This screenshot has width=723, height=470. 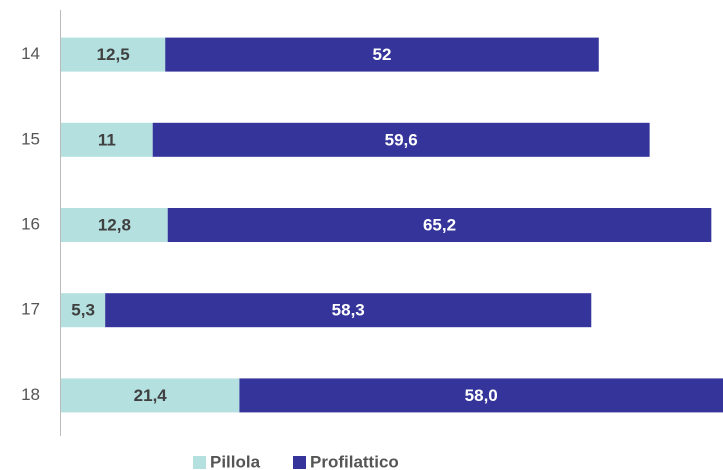 I want to click on y-tick-label: 15, so click(x=30, y=138).